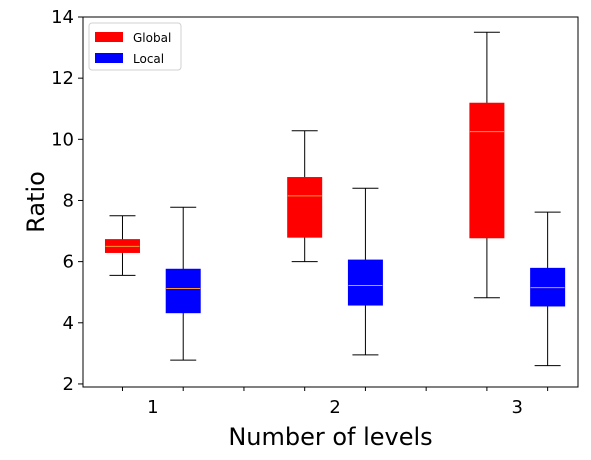 Image resolution: width=591 pixels, height=460 pixels. I want to click on legend-label-global: Global, so click(152, 38).